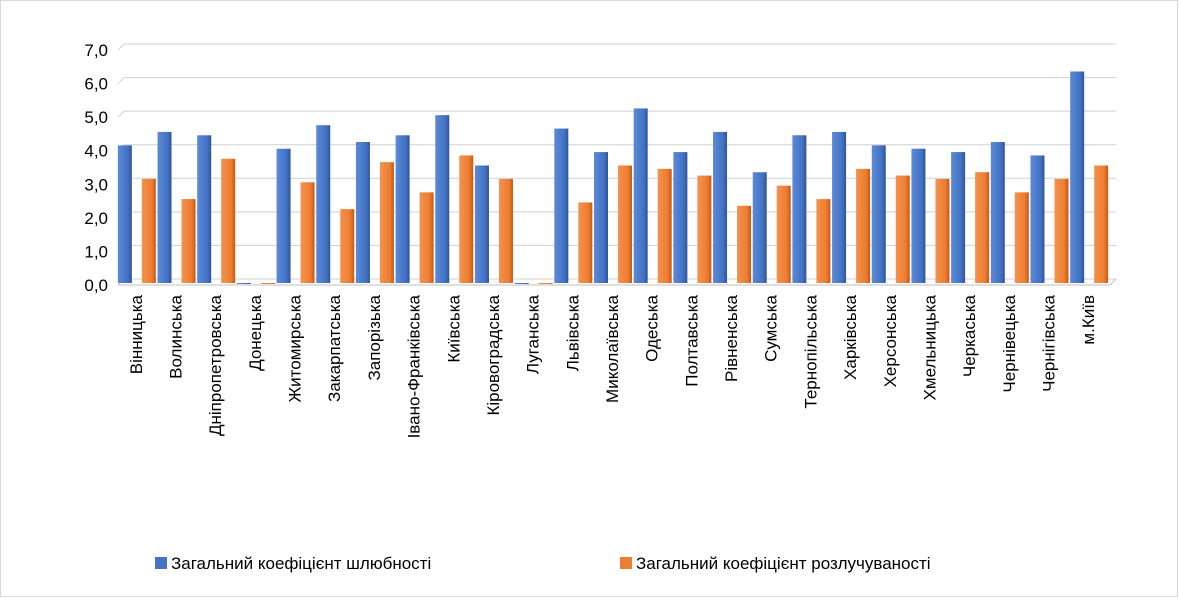 The image size is (1179, 603). What do you see at coordinates (1048, 342) in the screenshot?
I see `x-tick-label: Чернігівська` at bounding box center [1048, 342].